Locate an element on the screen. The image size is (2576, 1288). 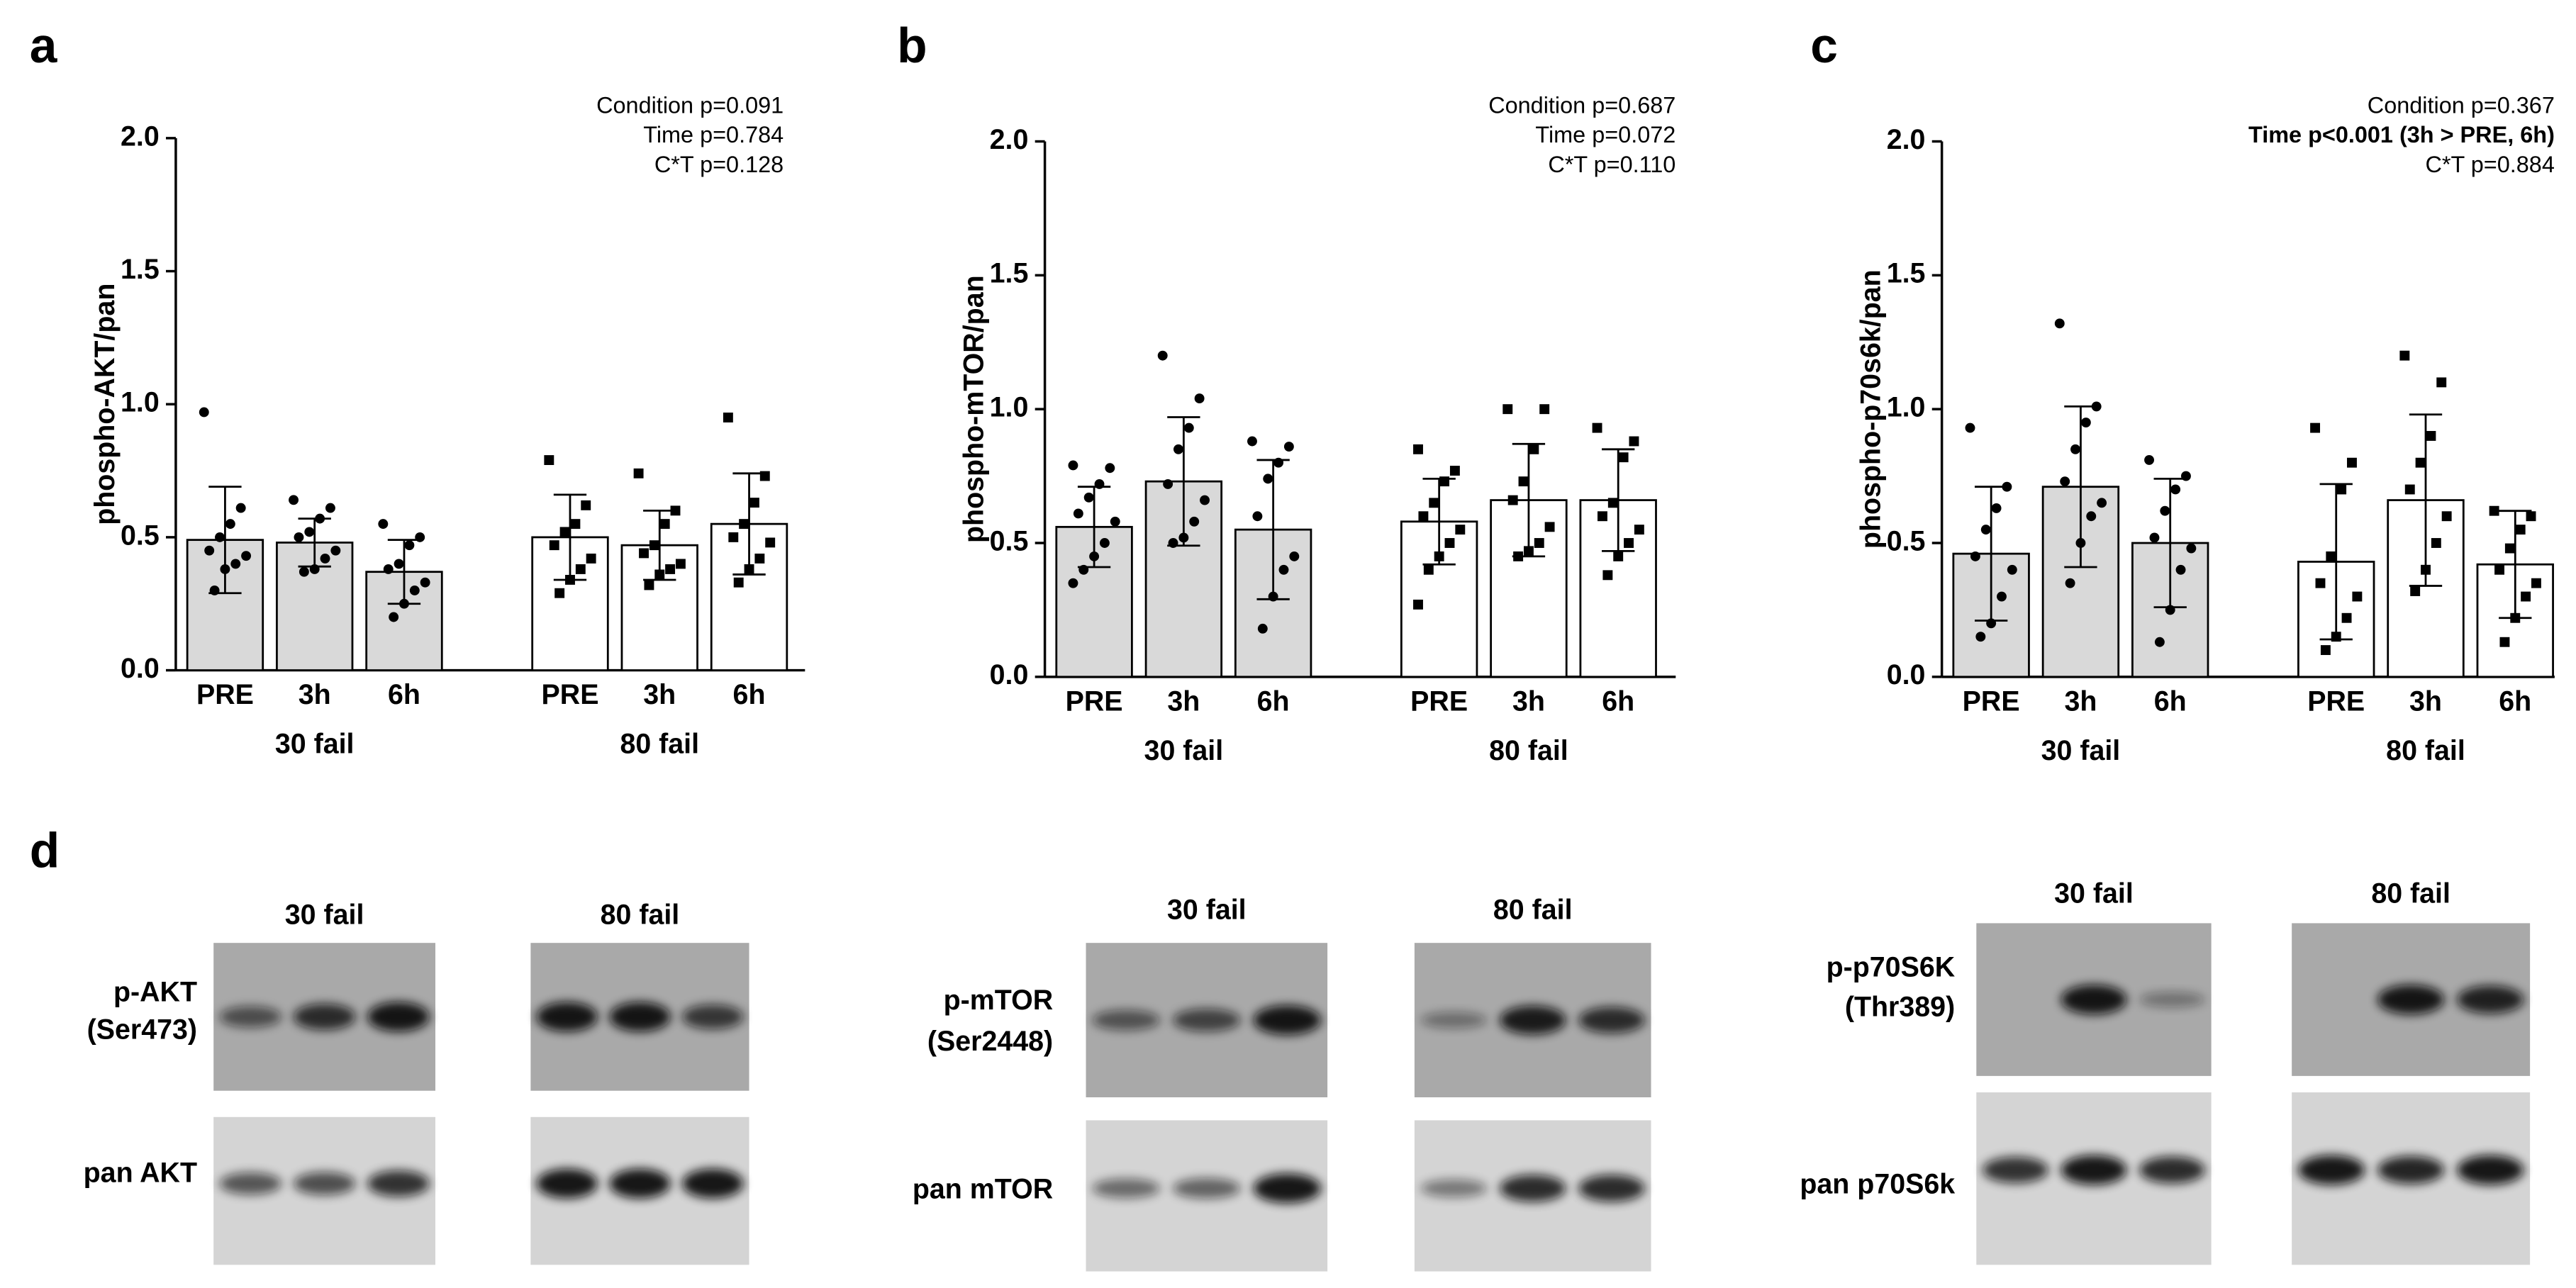
annotation: Time p<0.001 (3h > PRE, 6h) is located at coordinates (2401, 134).